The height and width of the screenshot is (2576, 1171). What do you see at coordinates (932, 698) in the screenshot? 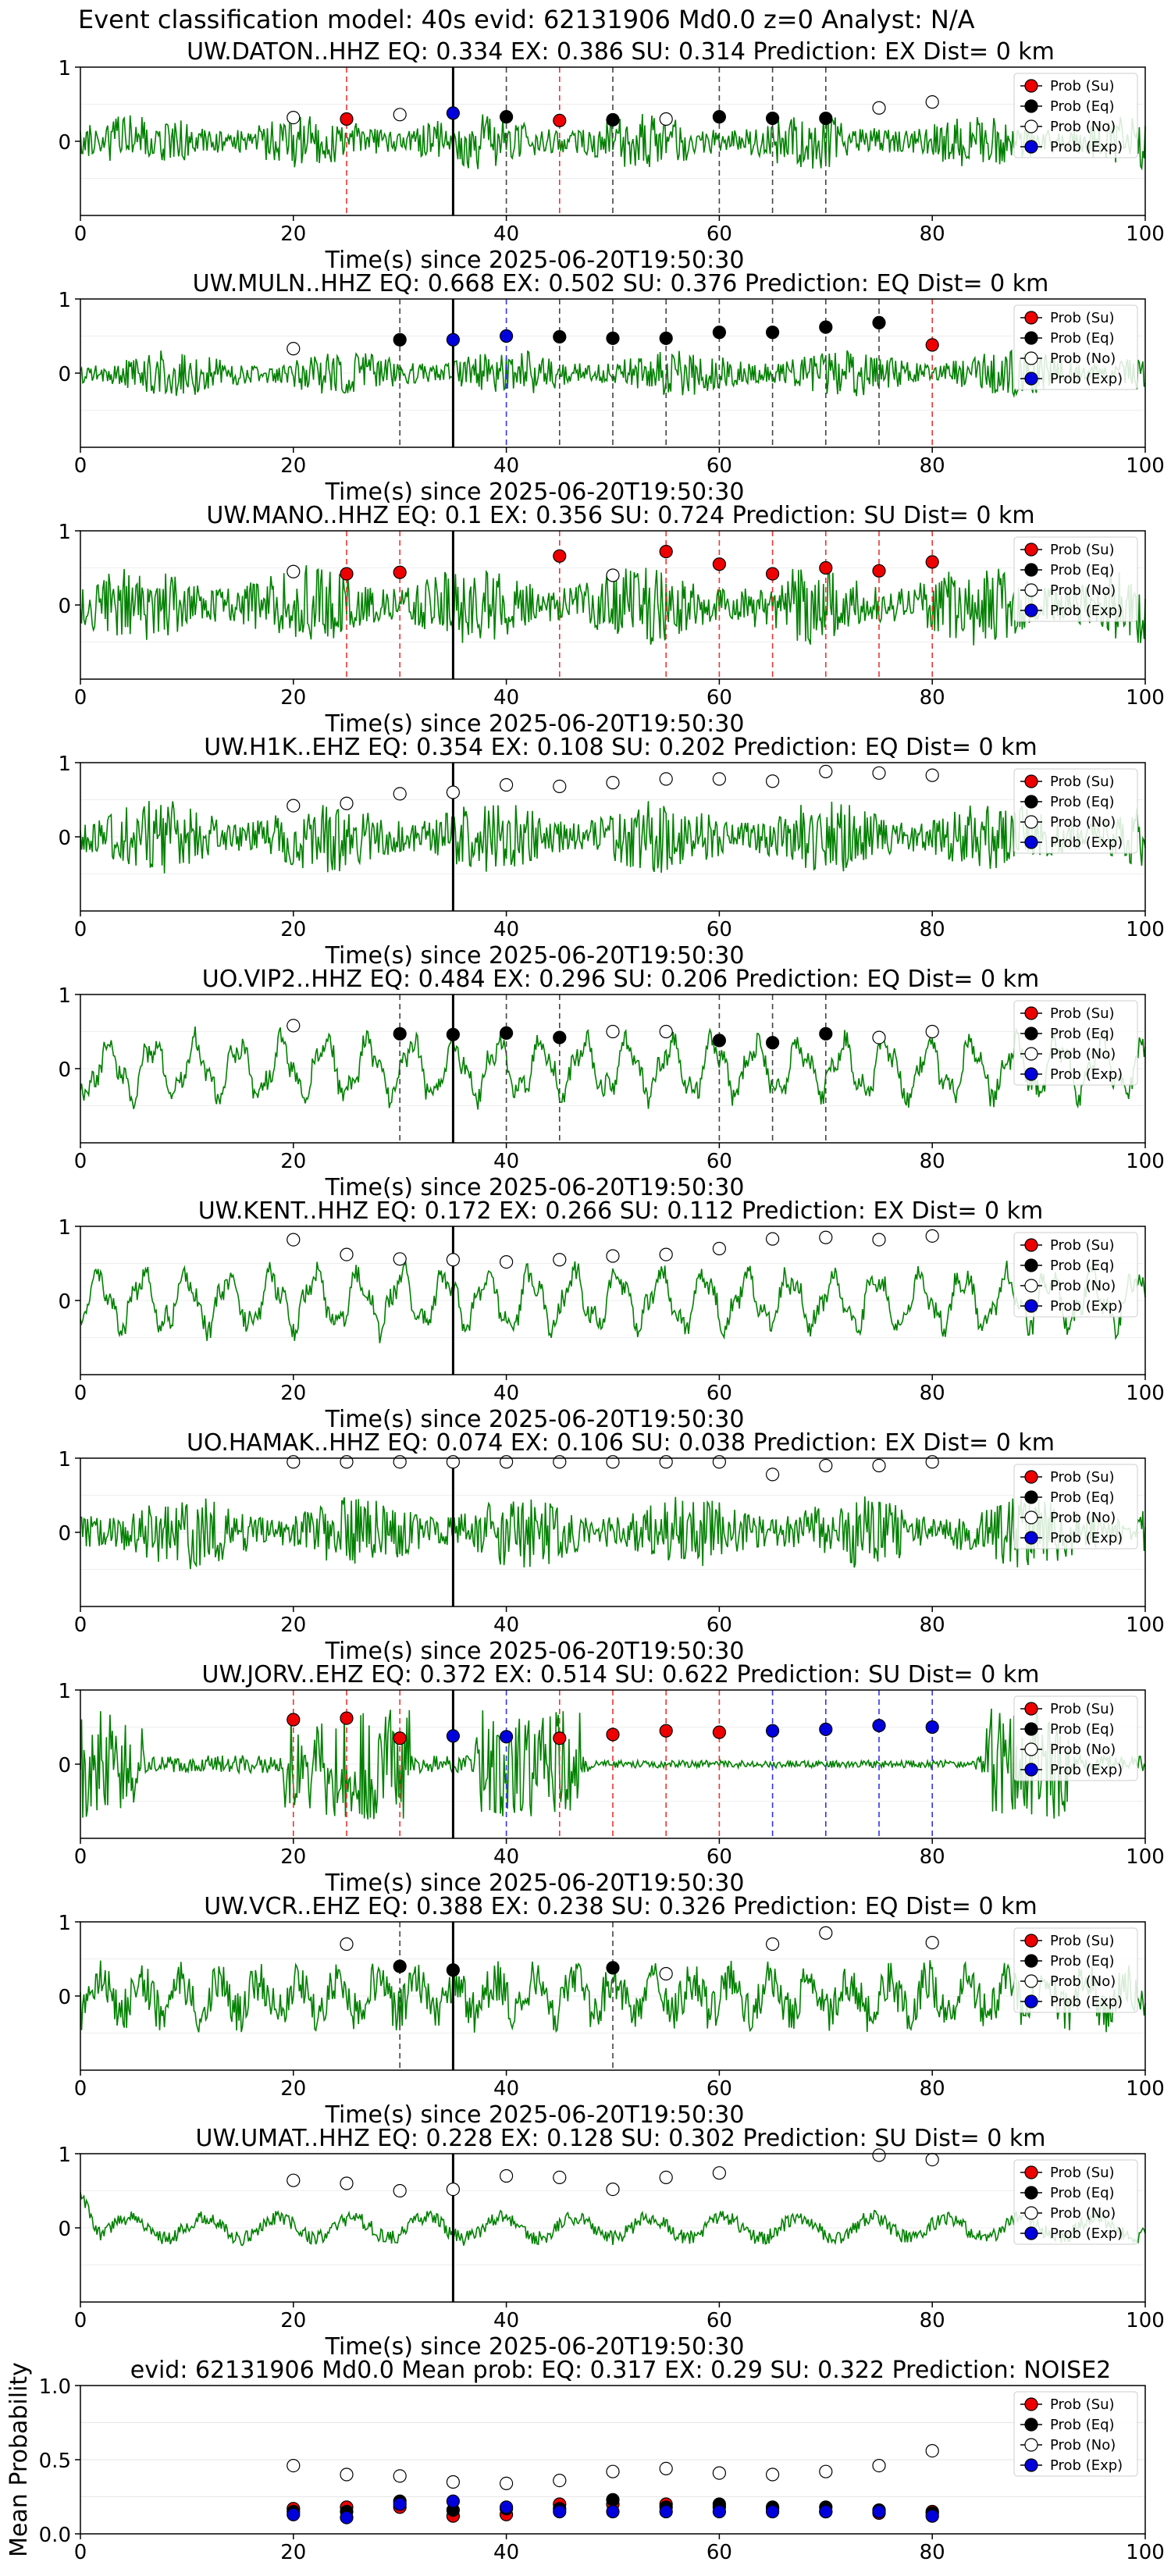
I see `x-tick-label: 80` at bounding box center [932, 698].